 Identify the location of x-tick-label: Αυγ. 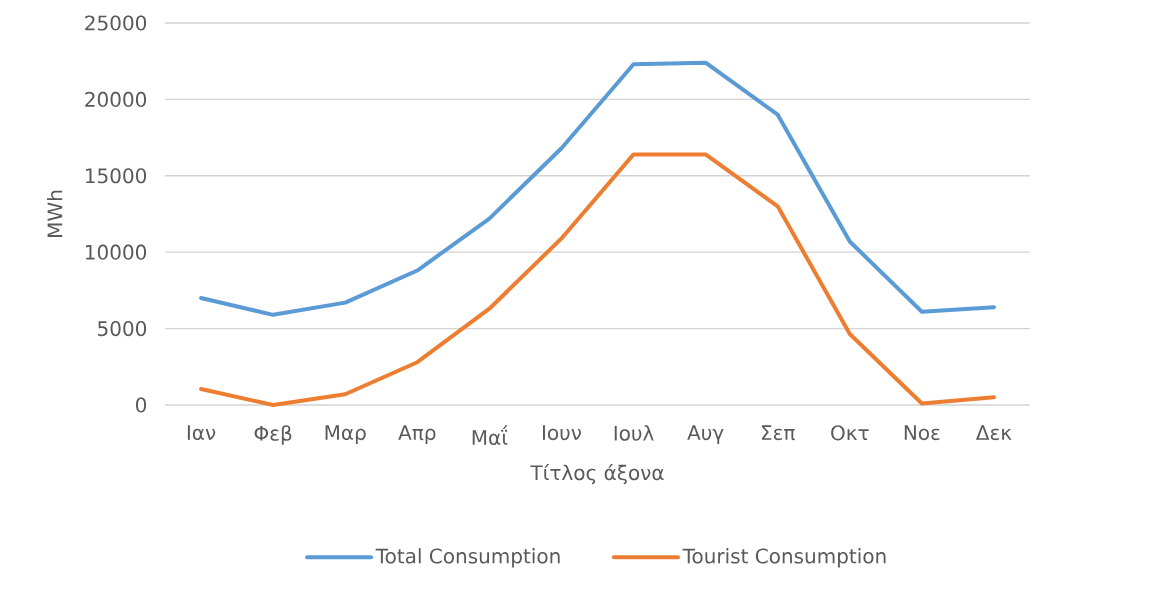
(705, 434).